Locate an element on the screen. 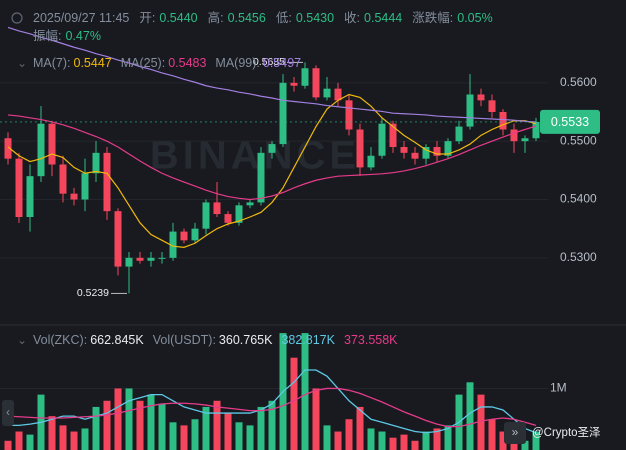  field-value: 0.05% is located at coordinates (475, 18).